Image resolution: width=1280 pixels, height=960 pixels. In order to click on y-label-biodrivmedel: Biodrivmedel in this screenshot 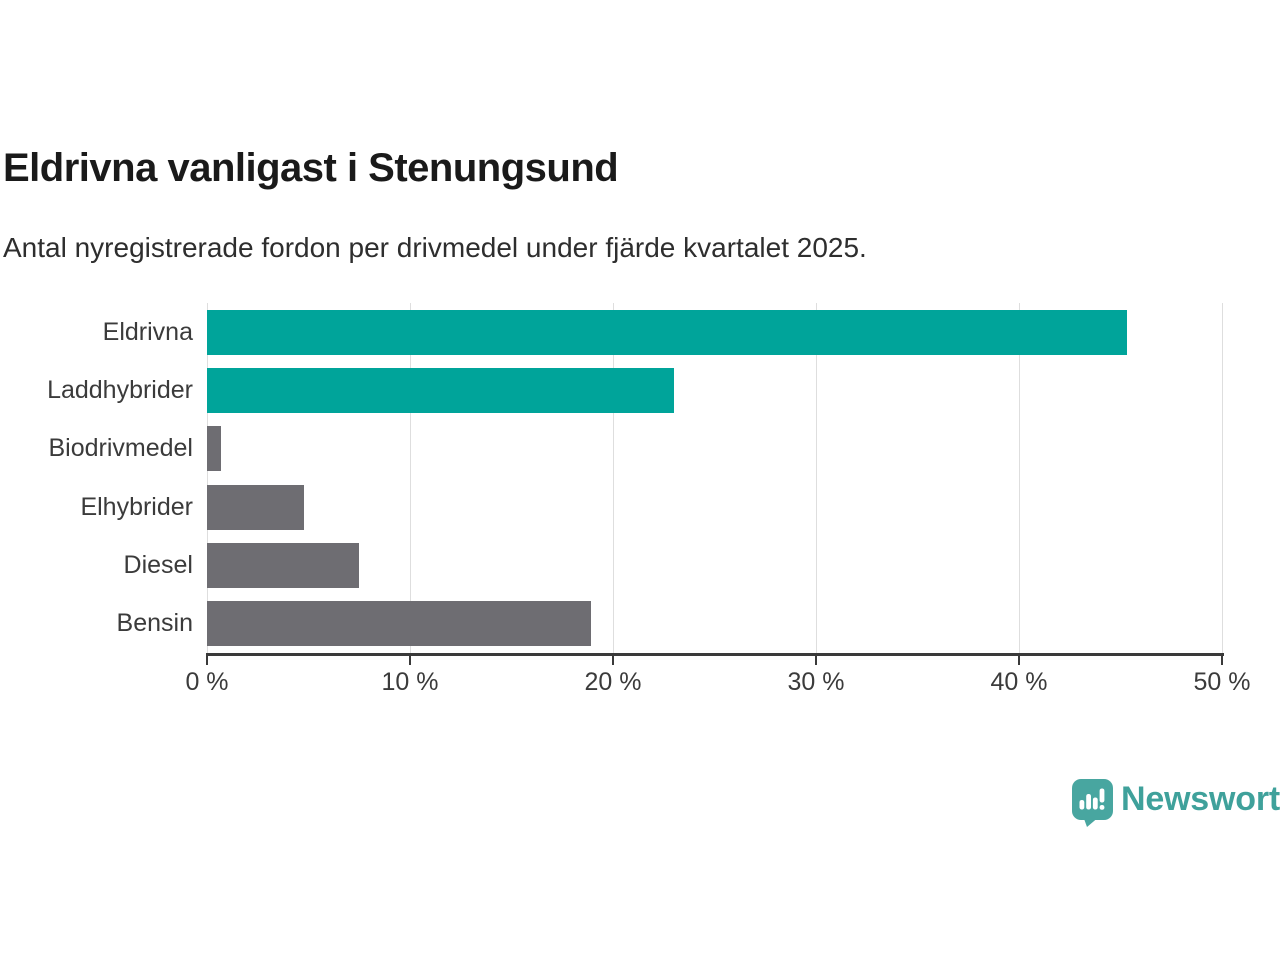, I will do `click(120, 448)`.